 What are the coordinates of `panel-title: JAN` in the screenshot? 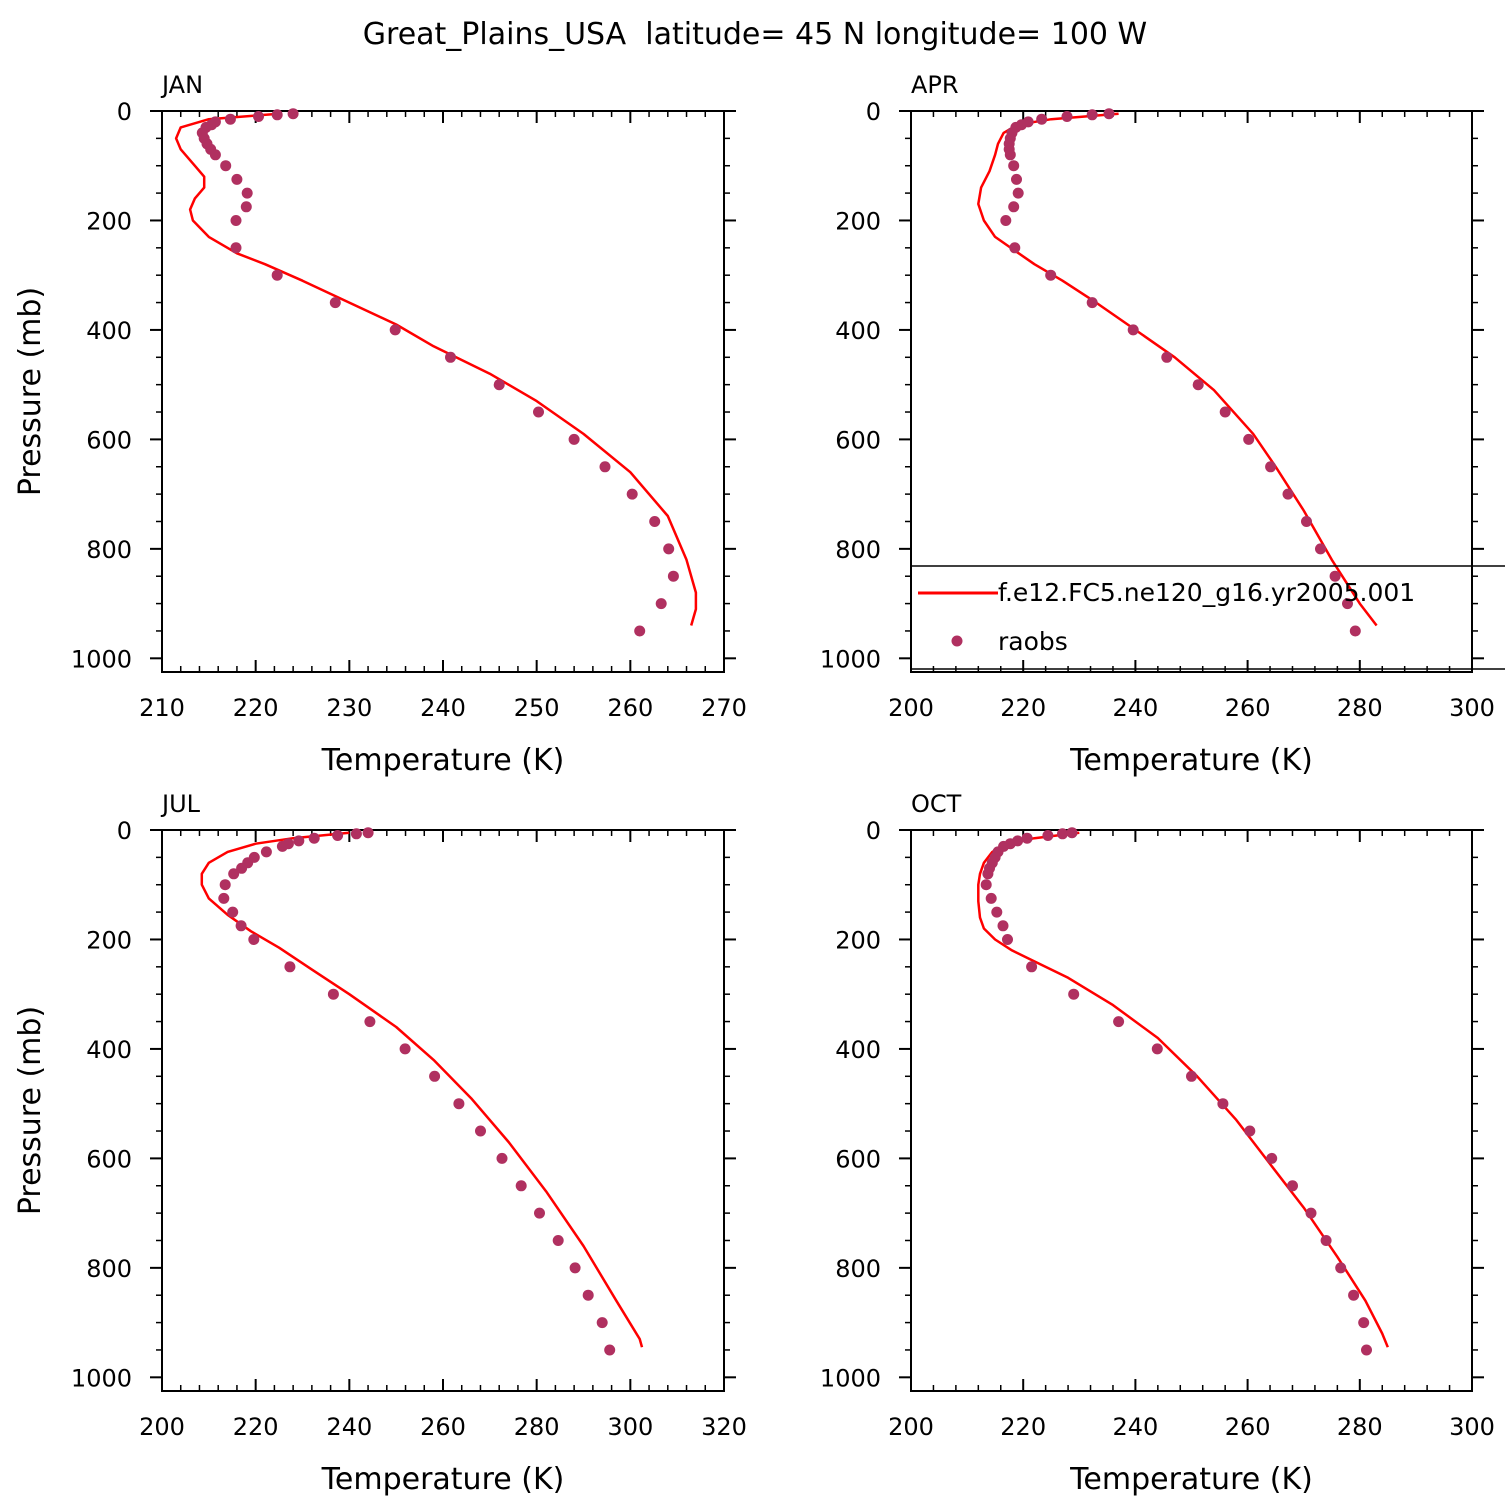 It's located at (181, 85).